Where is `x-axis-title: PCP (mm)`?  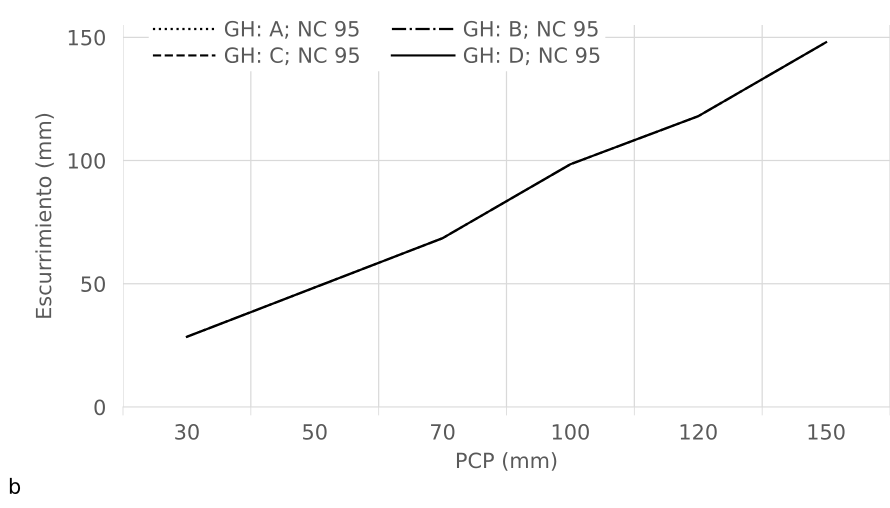
x-axis-title: PCP (mm) is located at coordinates (506, 461).